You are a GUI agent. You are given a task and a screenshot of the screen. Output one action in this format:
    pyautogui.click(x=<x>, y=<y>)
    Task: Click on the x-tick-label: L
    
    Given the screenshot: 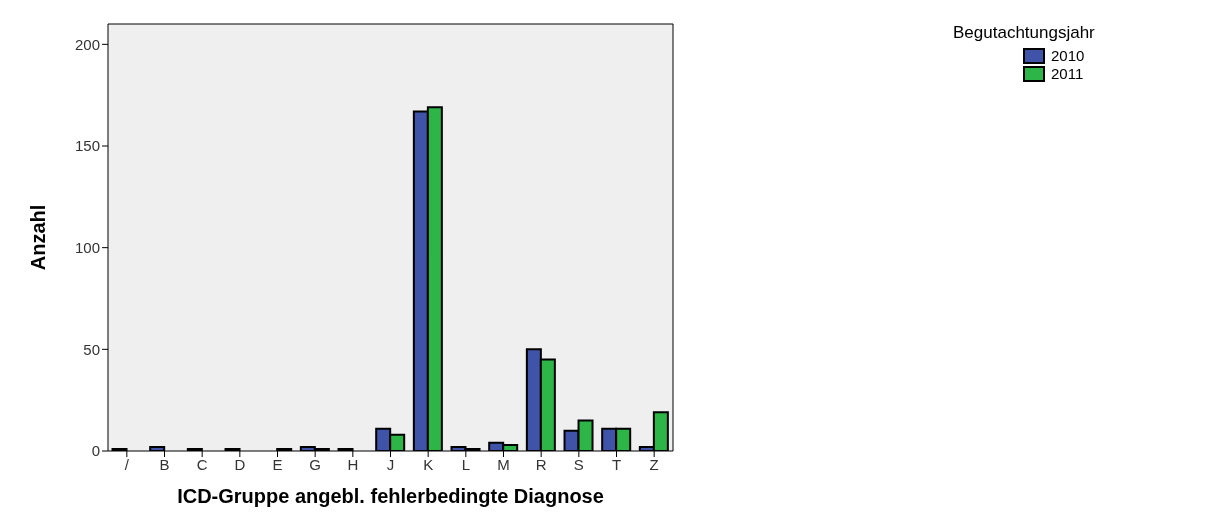 What is the action you would take?
    pyautogui.click(x=466, y=464)
    